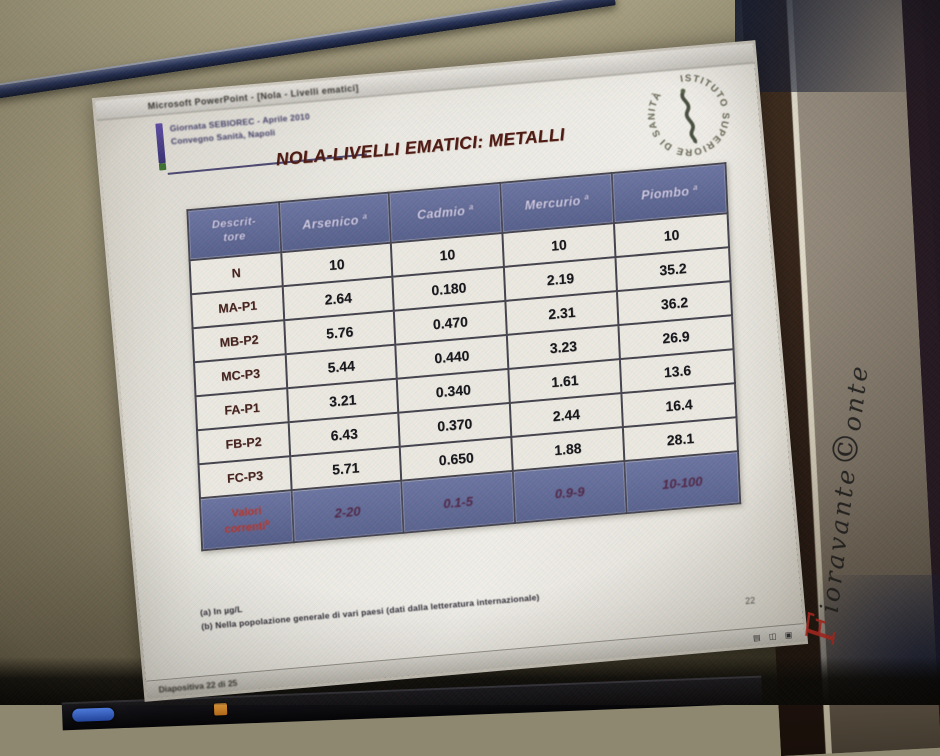  I want to click on view-sorter-icon: ◫, so click(772, 636).